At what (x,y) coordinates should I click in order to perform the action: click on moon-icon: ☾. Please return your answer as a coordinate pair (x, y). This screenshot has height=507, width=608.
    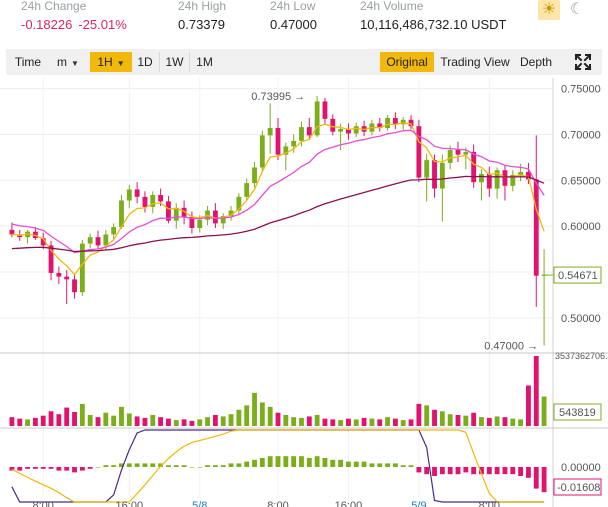
    Looking at the image, I should click on (577, 9).